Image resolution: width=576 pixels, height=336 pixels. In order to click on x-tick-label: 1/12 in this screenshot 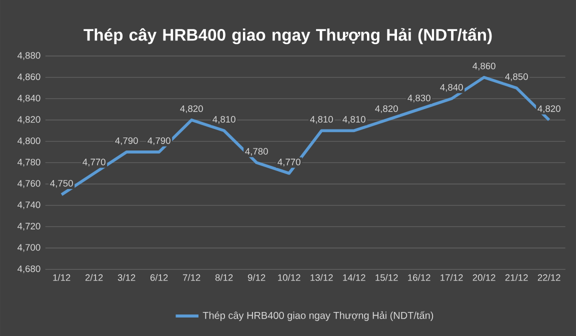, I will do `click(61, 277)`.